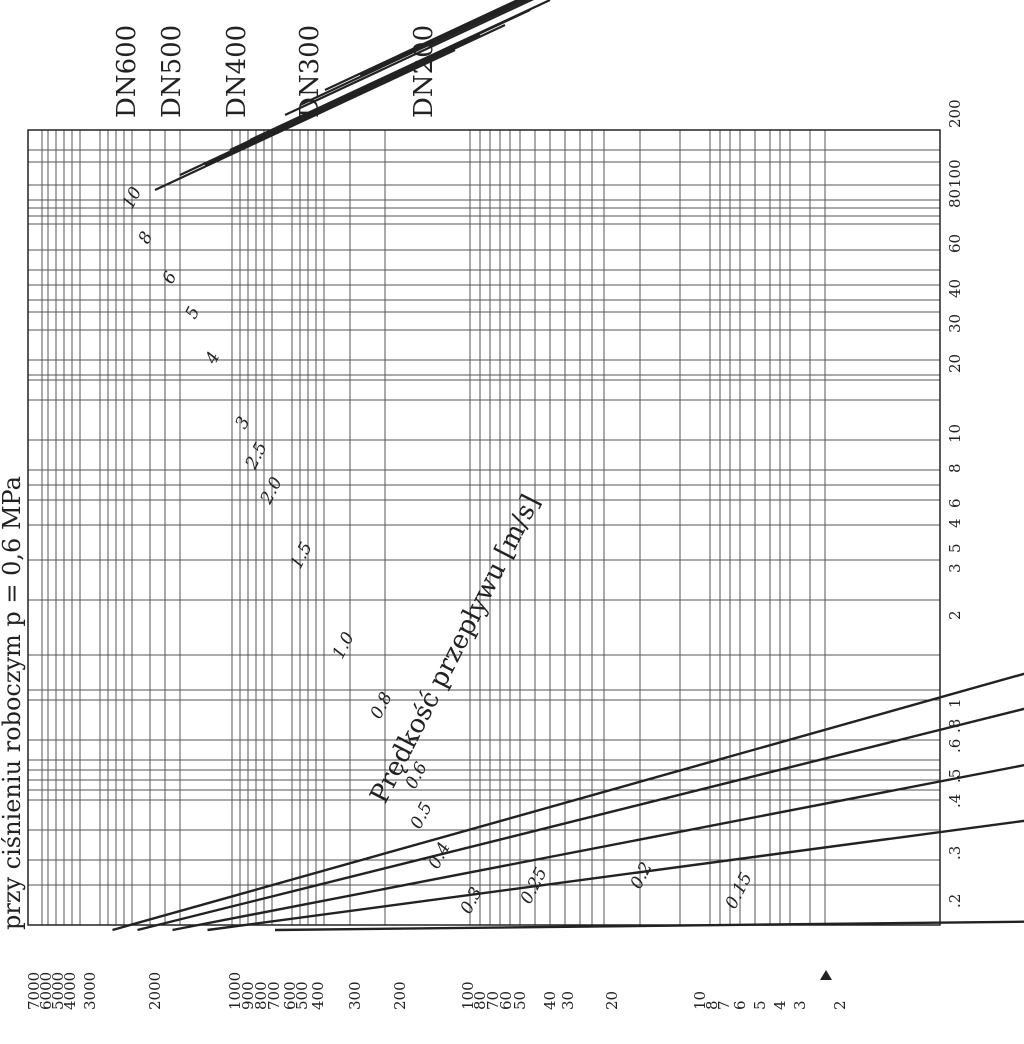 This screenshot has width=1024, height=1044. Describe the element at coordinates (955, 433) in the screenshot. I see `right-tick-7: 10` at that location.